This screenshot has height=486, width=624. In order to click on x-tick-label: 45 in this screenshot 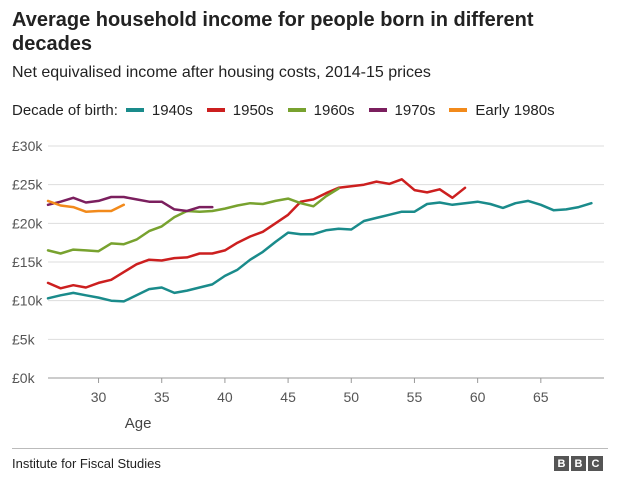, I will do `click(288, 397)`.